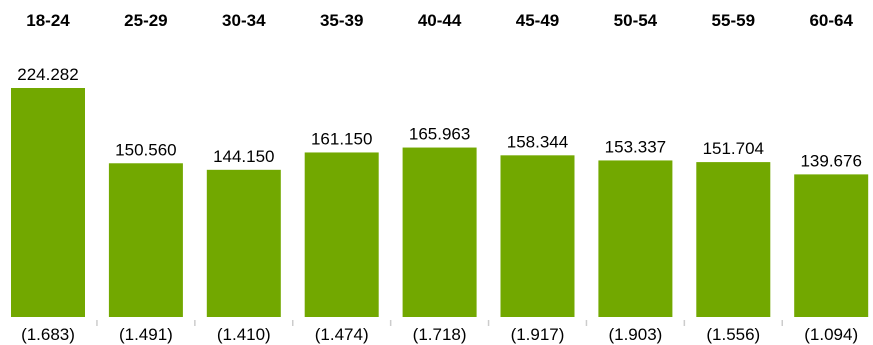 The width and height of the screenshot is (873, 345). What do you see at coordinates (830, 160) in the screenshot?
I see `value-label: 139.676` at bounding box center [830, 160].